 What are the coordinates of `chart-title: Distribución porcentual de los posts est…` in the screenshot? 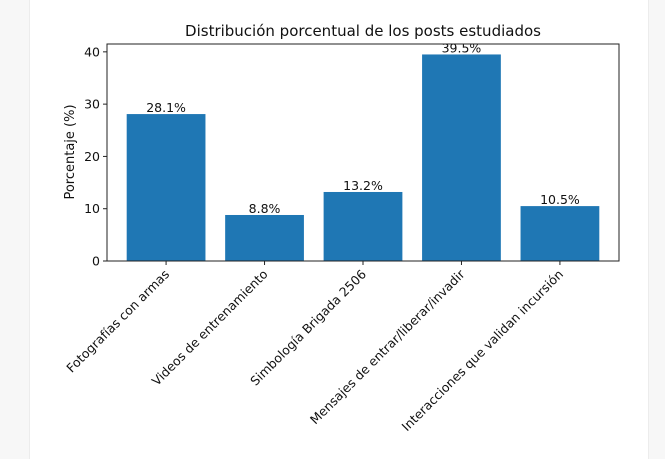 It's located at (363, 31).